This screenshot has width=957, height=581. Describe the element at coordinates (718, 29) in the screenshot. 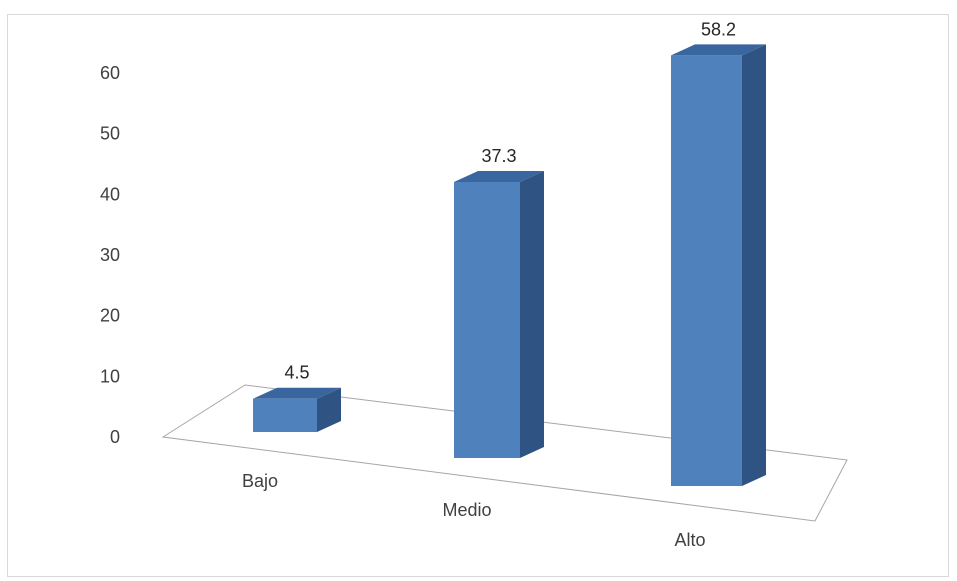

I see `data-label: 58.2` at that location.